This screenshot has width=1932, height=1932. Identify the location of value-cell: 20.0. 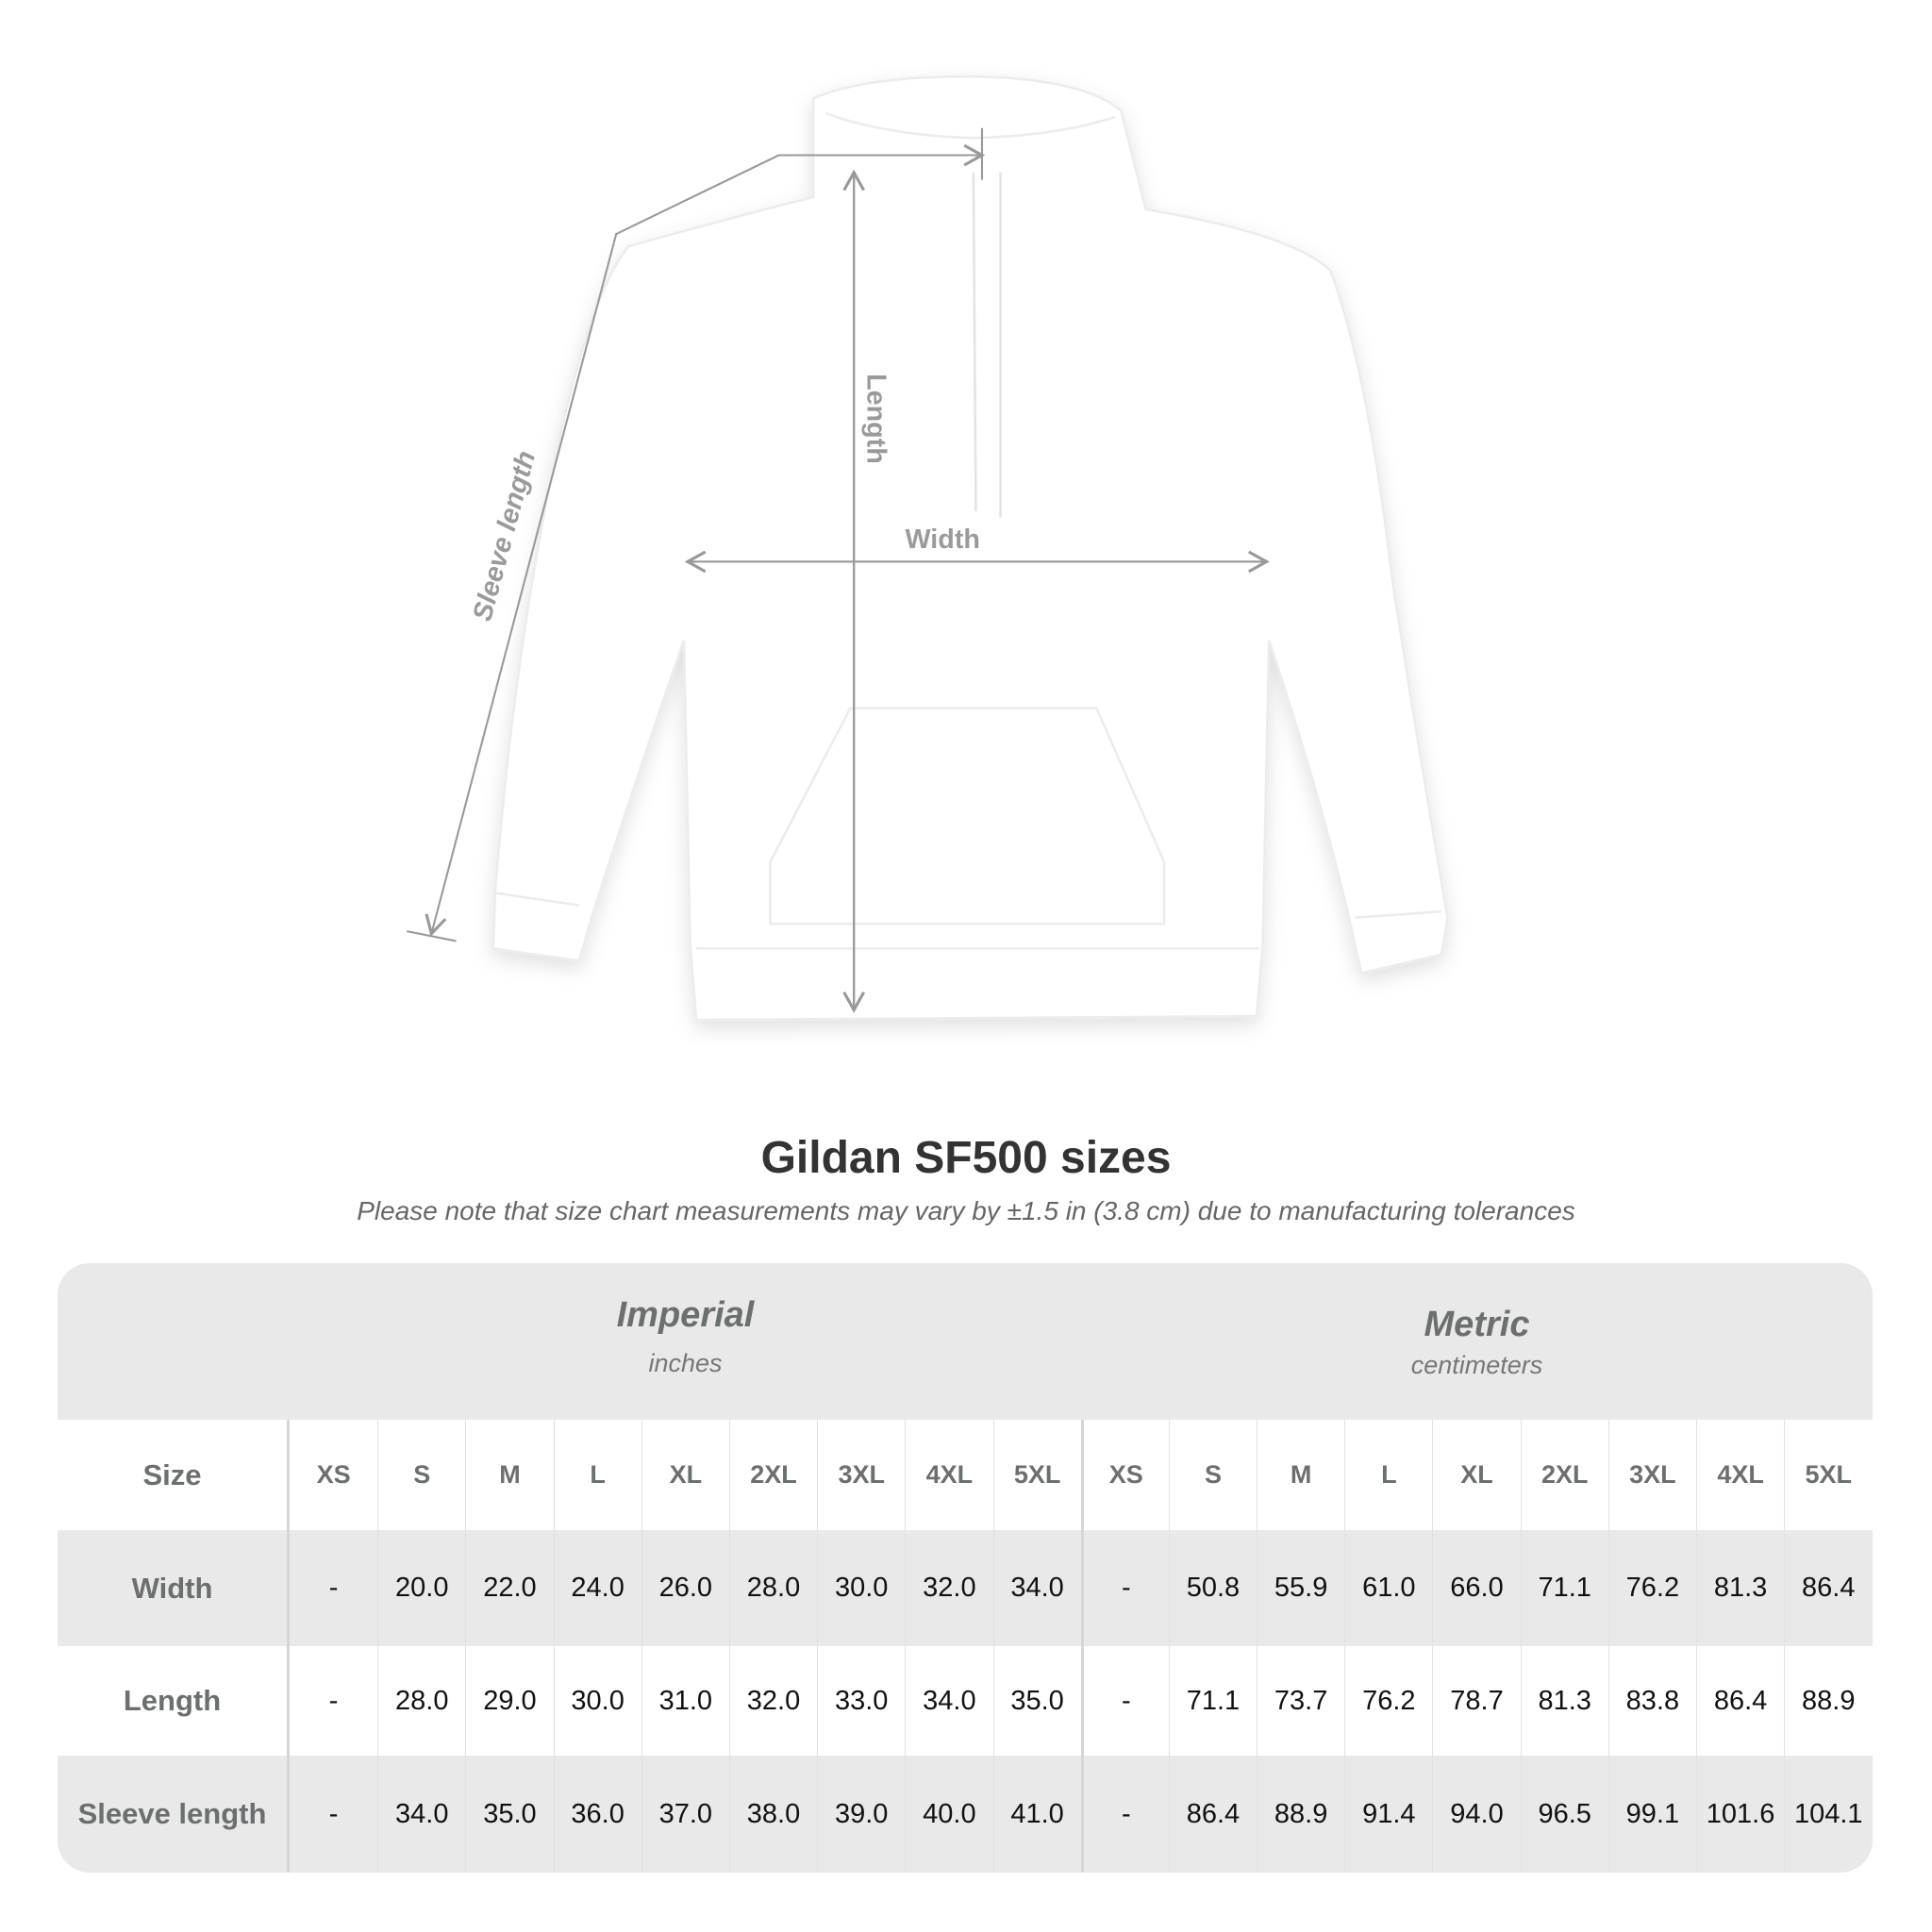
(421, 1588).